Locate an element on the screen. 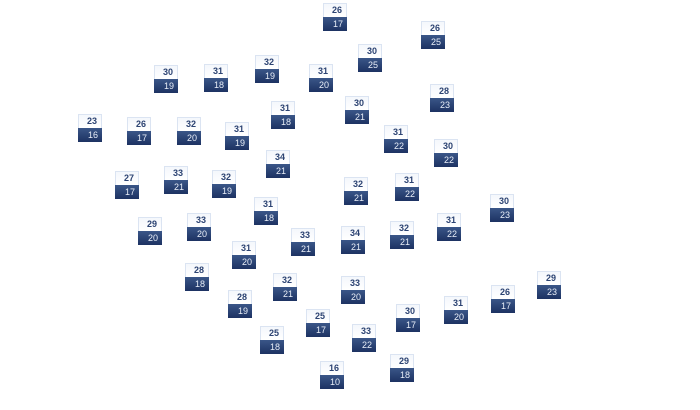 This screenshot has height=410, width=700. station-marker: 28 19 is located at coordinates (240, 304).